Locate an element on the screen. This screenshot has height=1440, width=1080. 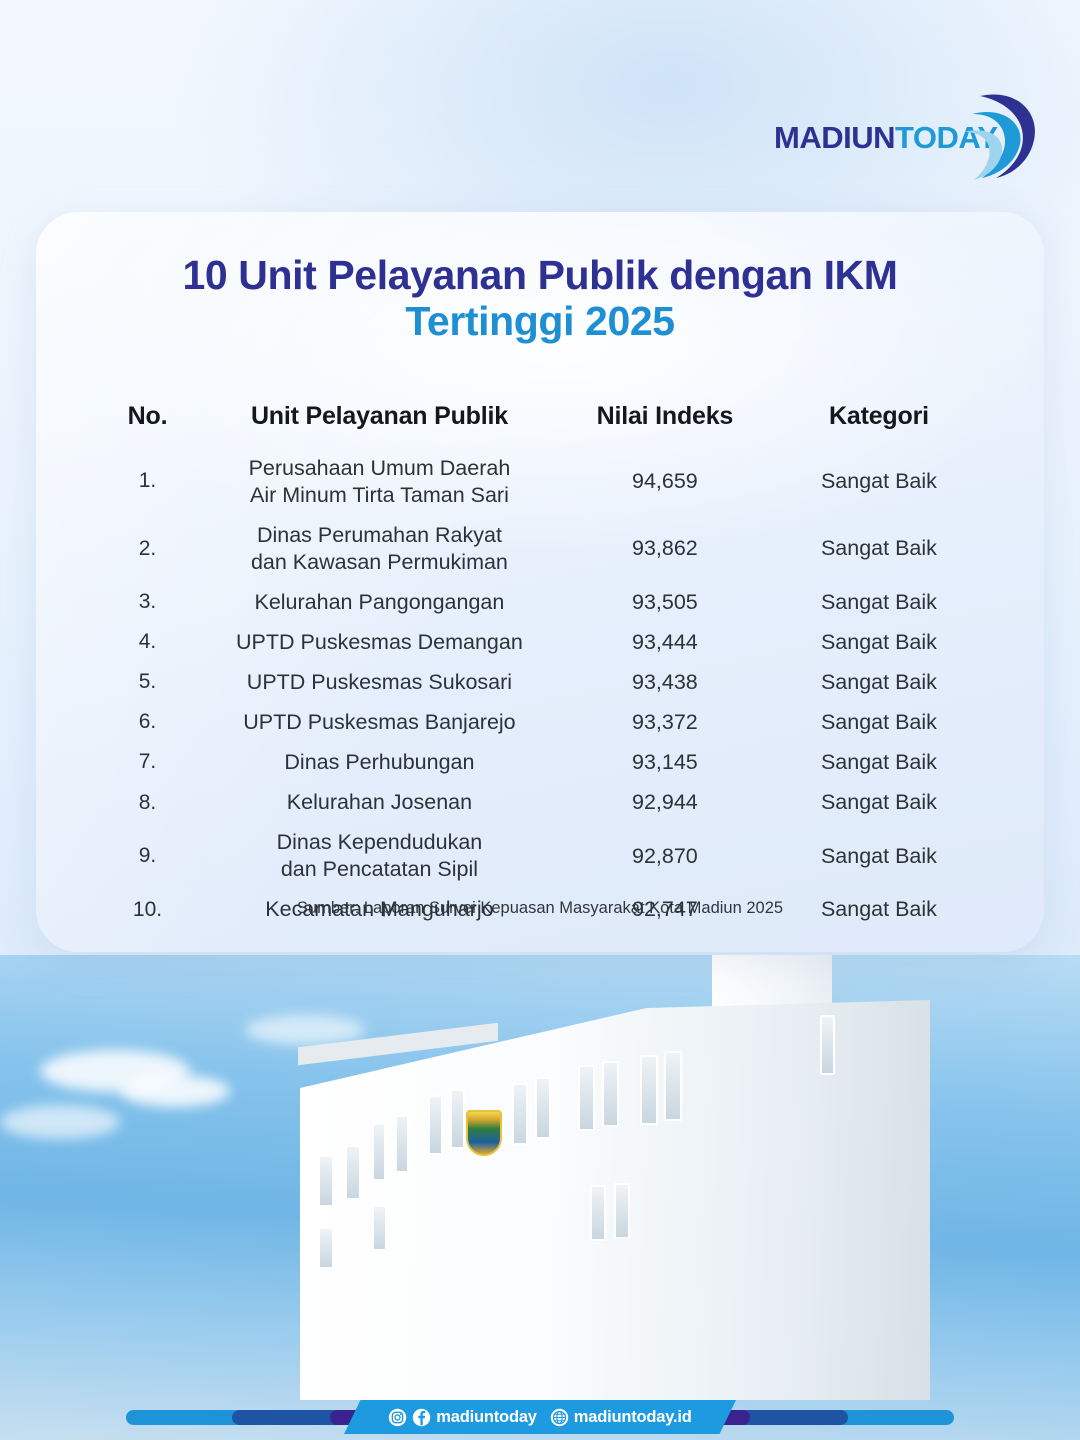
row-unit-name: Dinas Perhubungan is located at coordinates (379, 763).